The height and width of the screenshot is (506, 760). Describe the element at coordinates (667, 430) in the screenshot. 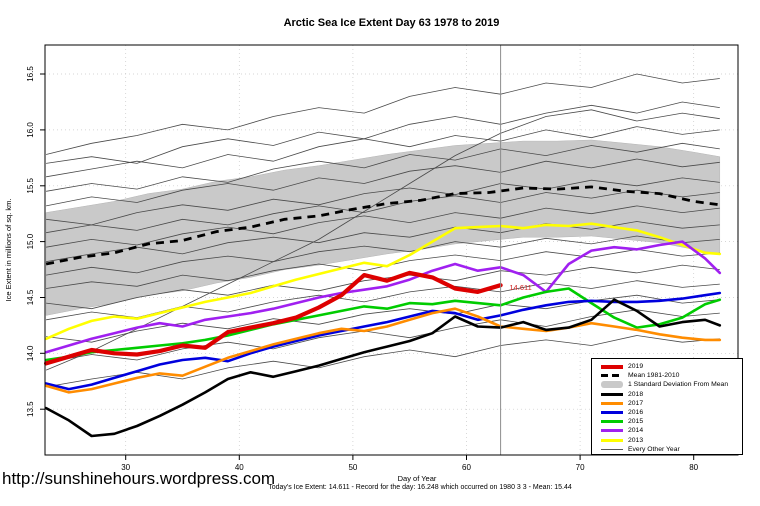

I see `legend-item-2014: 2014` at that location.